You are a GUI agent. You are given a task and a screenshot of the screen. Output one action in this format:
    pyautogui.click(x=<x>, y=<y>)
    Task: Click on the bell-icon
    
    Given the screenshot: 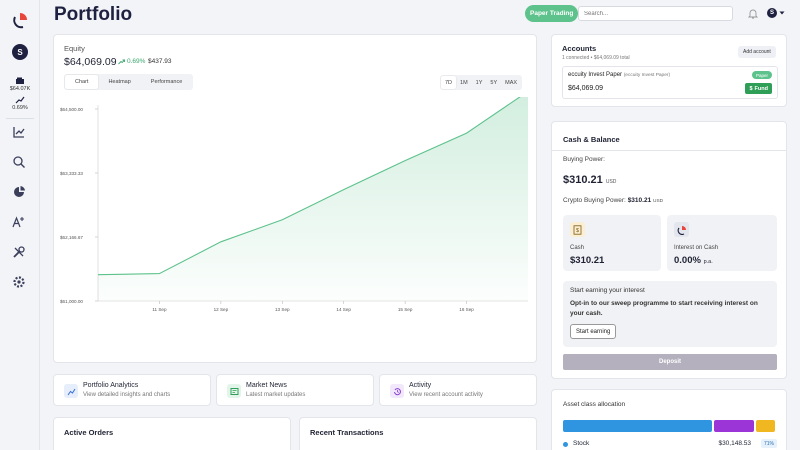 What is the action you would take?
    pyautogui.click(x=753, y=13)
    